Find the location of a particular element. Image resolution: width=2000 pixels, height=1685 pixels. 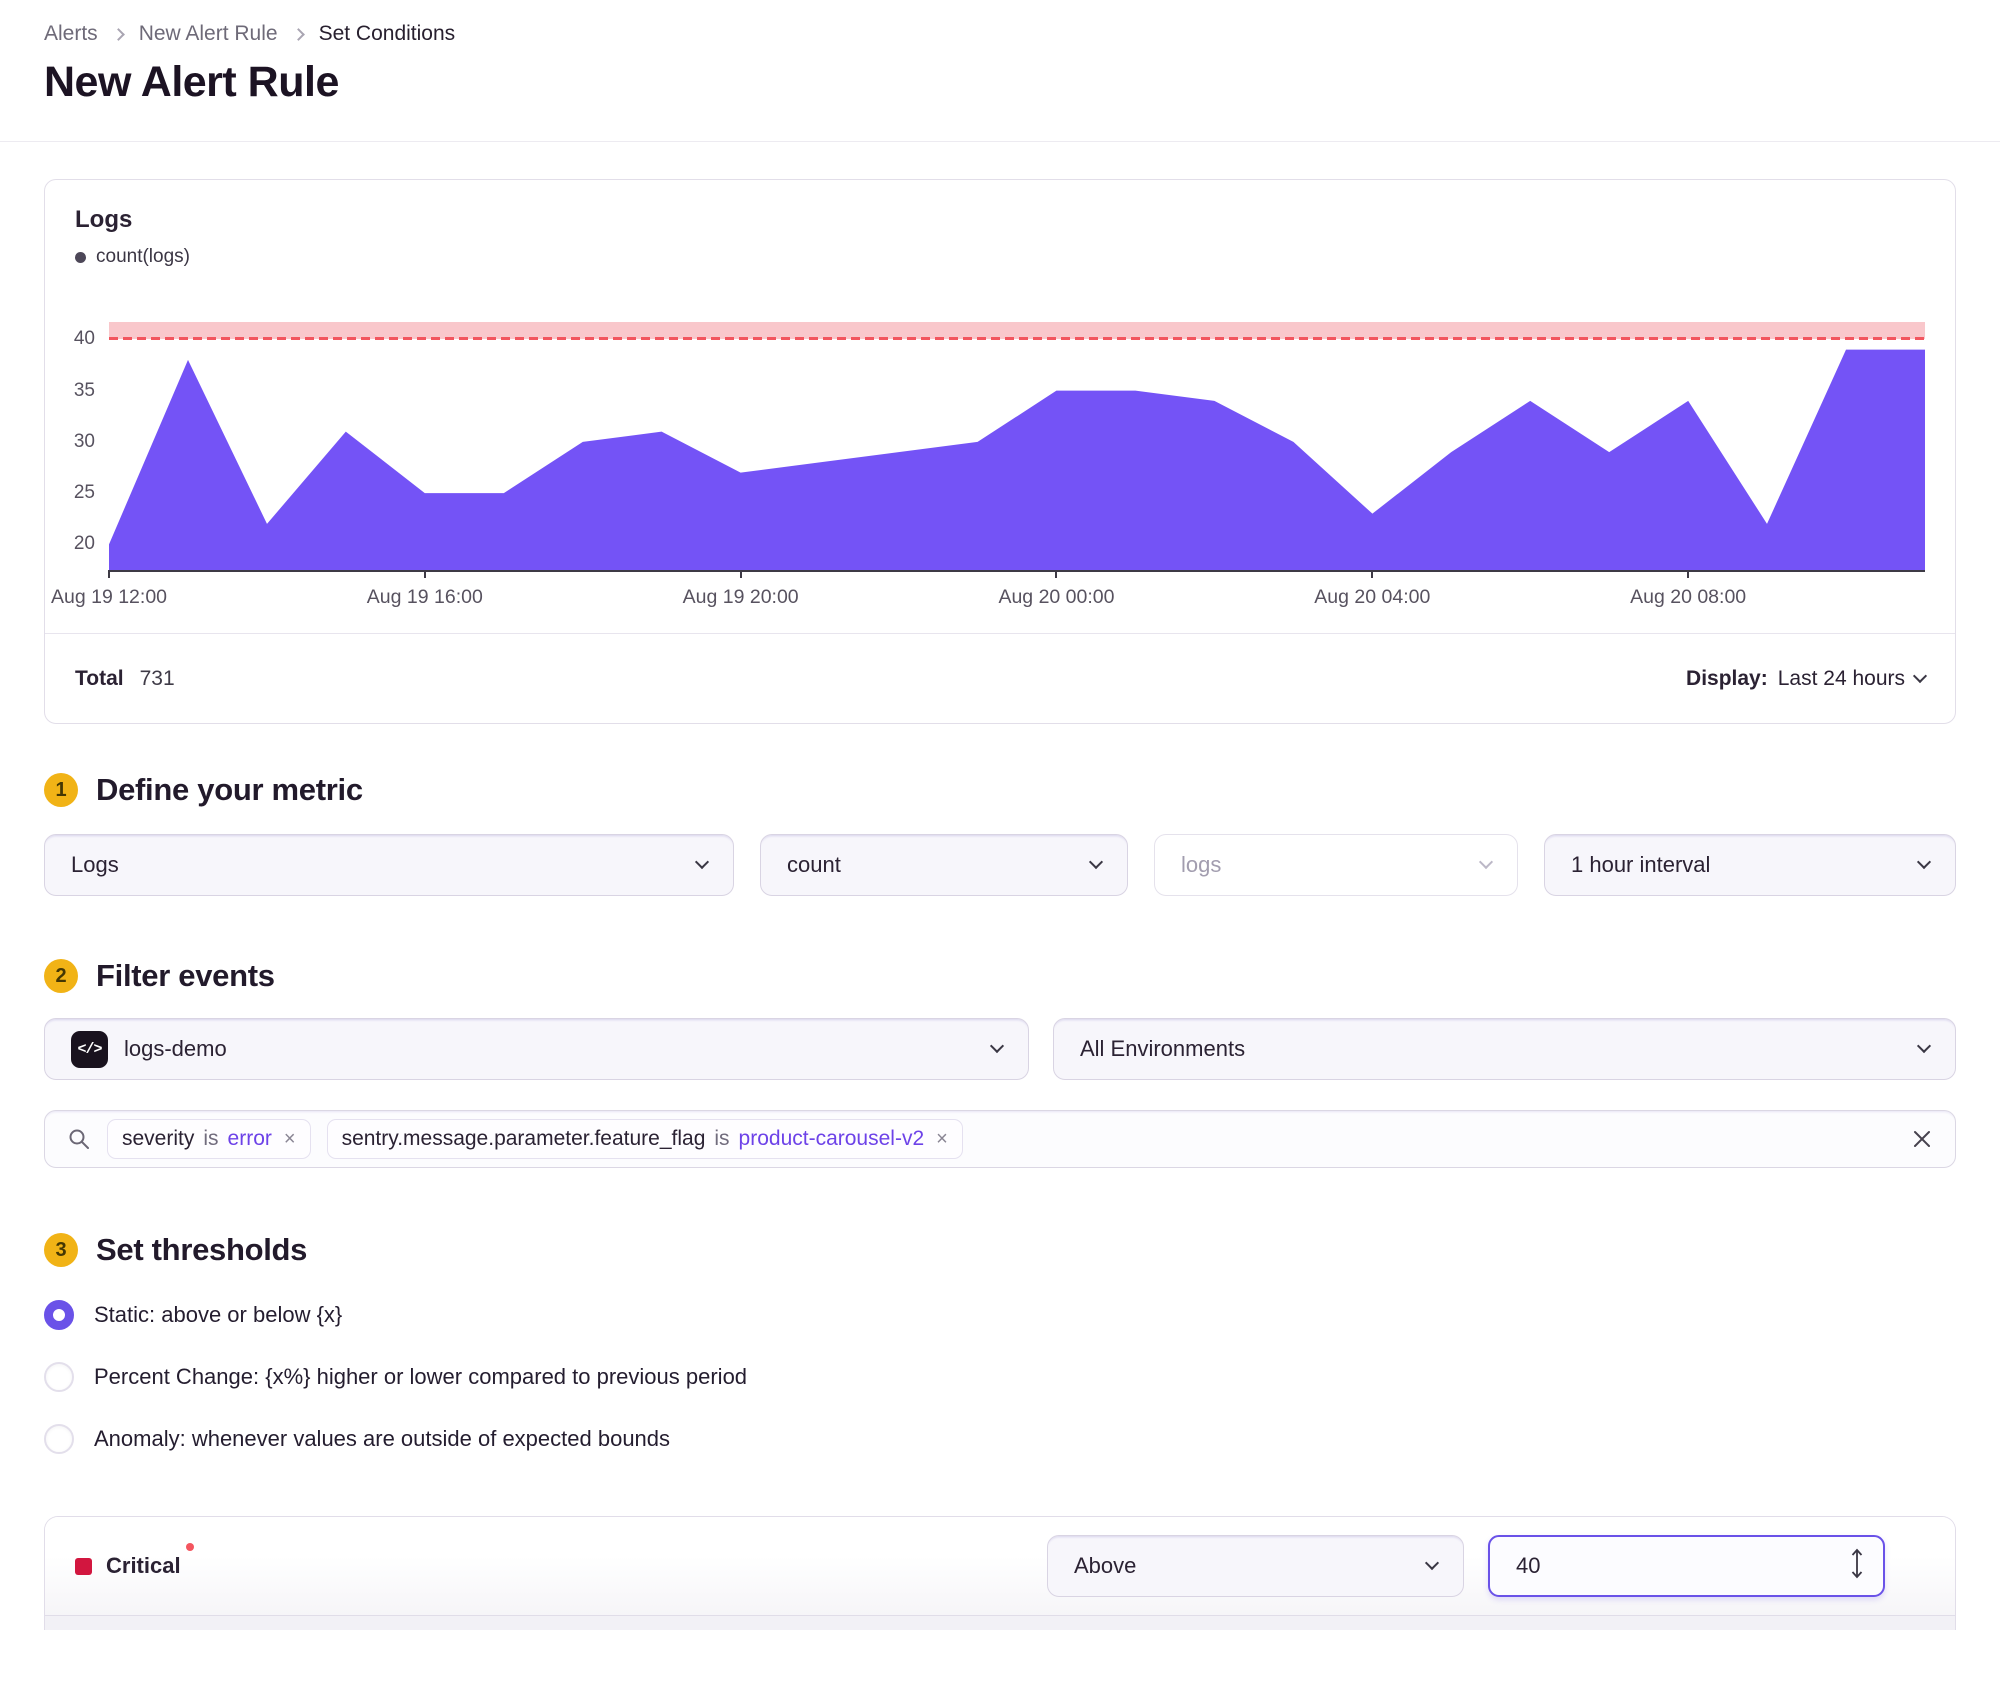

thresholds-section-header: 3 Set thresholds is located at coordinates (1000, 1250).